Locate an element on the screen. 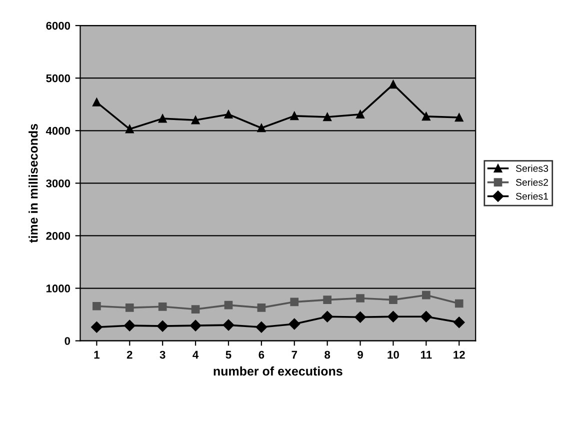 This screenshot has height=426, width=573. y-tick-label: 1000 is located at coordinates (58, 288).